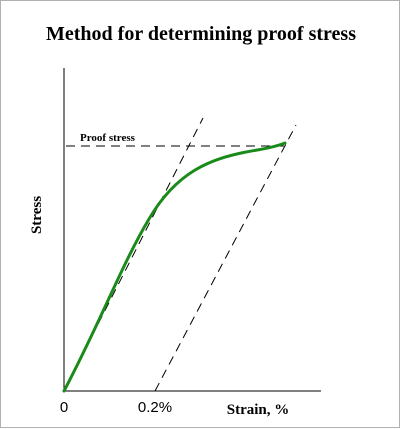 The image size is (400, 429). I want to click on x-axis-label: Strain, %, so click(258, 410).